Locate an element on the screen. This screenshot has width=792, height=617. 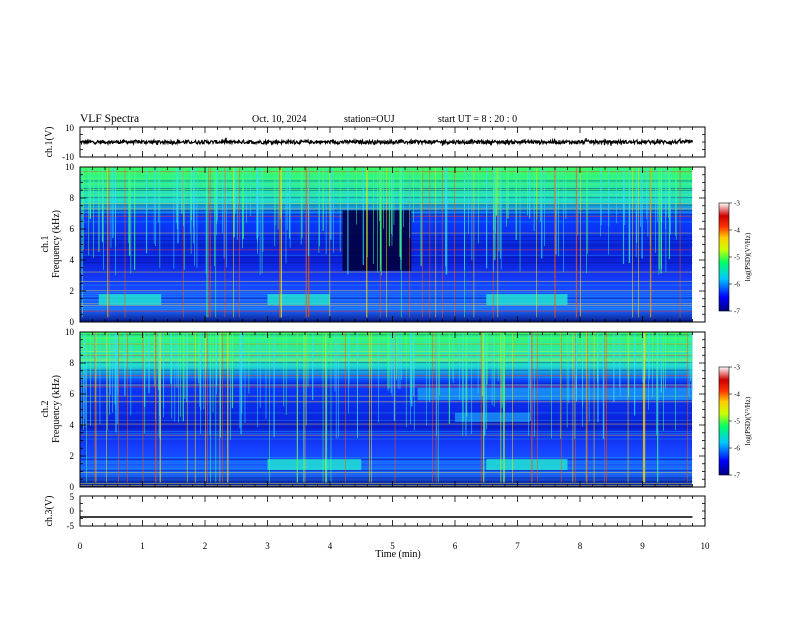
ch1-colorbar: -3 -4 -5 -6 -7 log(PSD)(V²/Hz) is located at coordinates (735, 258).